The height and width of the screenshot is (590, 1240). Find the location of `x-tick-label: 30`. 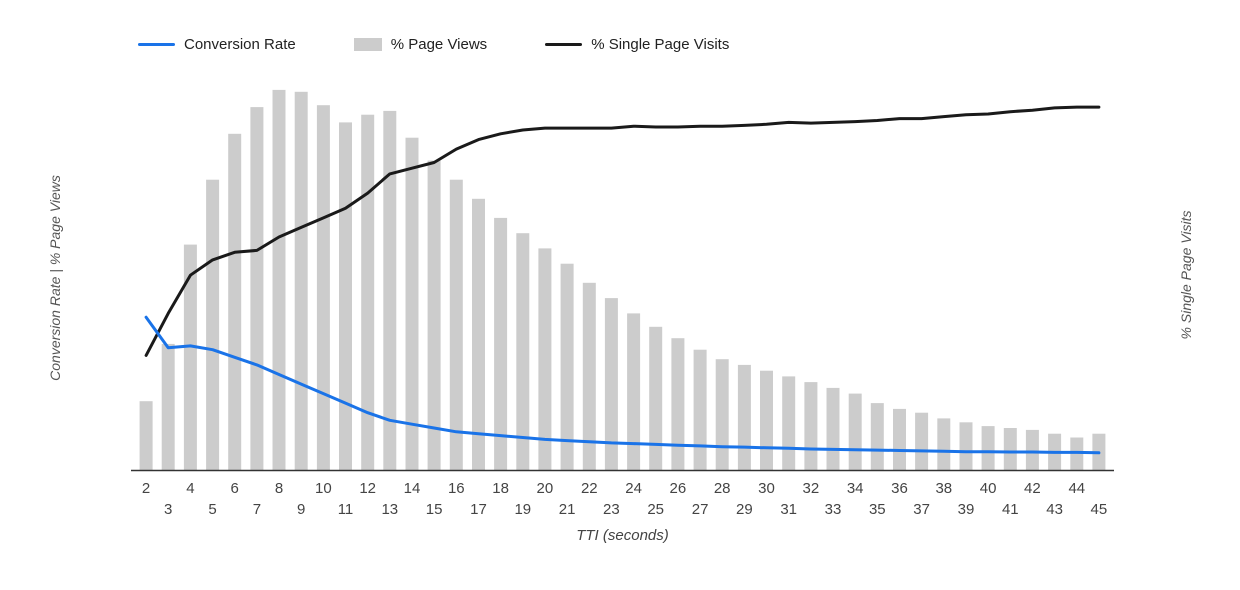

x-tick-label: 30 is located at coordinates (766, 488).